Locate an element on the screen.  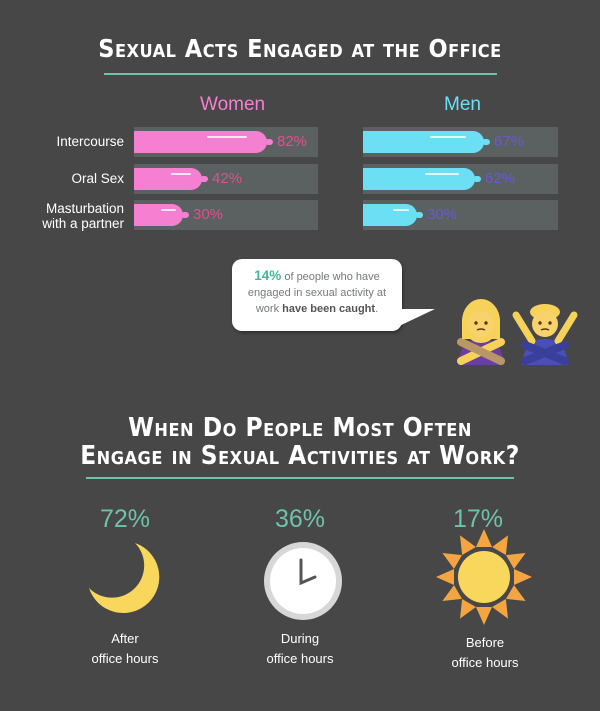
during-hours-caption: During office hours is located at coordinates (300, 649).